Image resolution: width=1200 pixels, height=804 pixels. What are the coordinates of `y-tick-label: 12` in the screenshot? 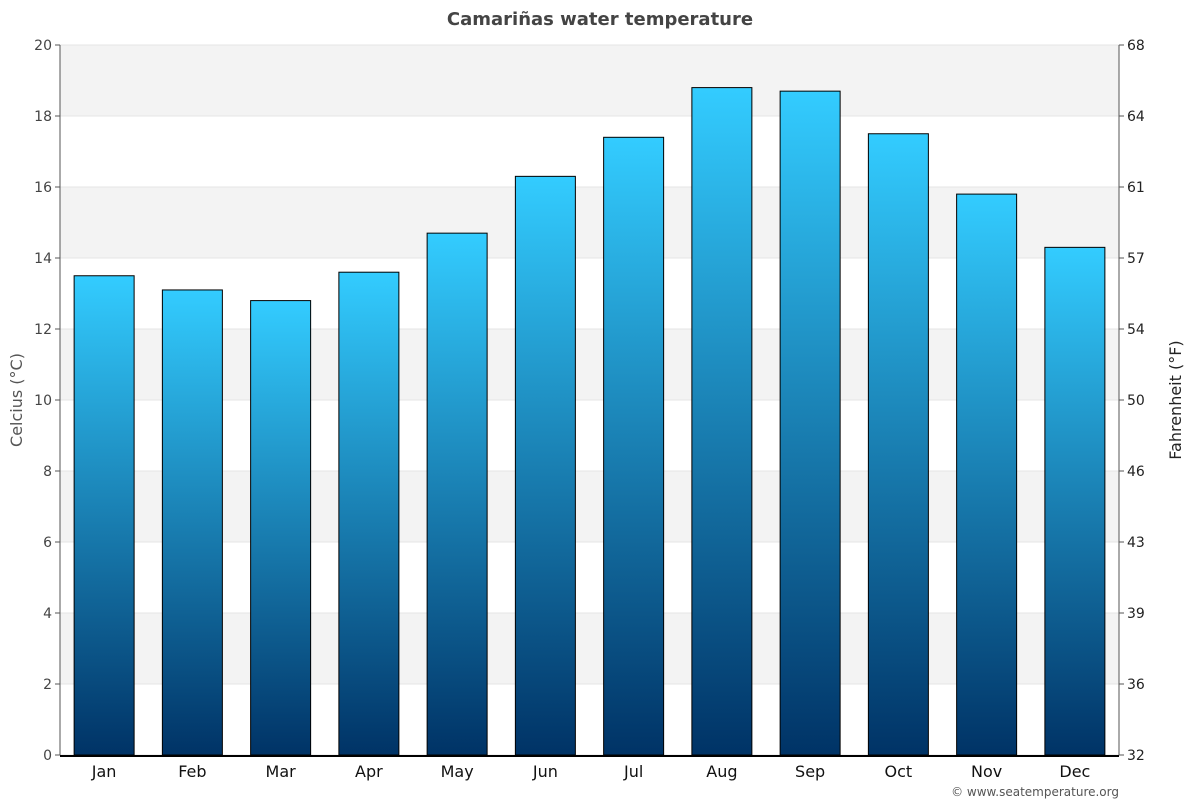 It's located at (43, 330).